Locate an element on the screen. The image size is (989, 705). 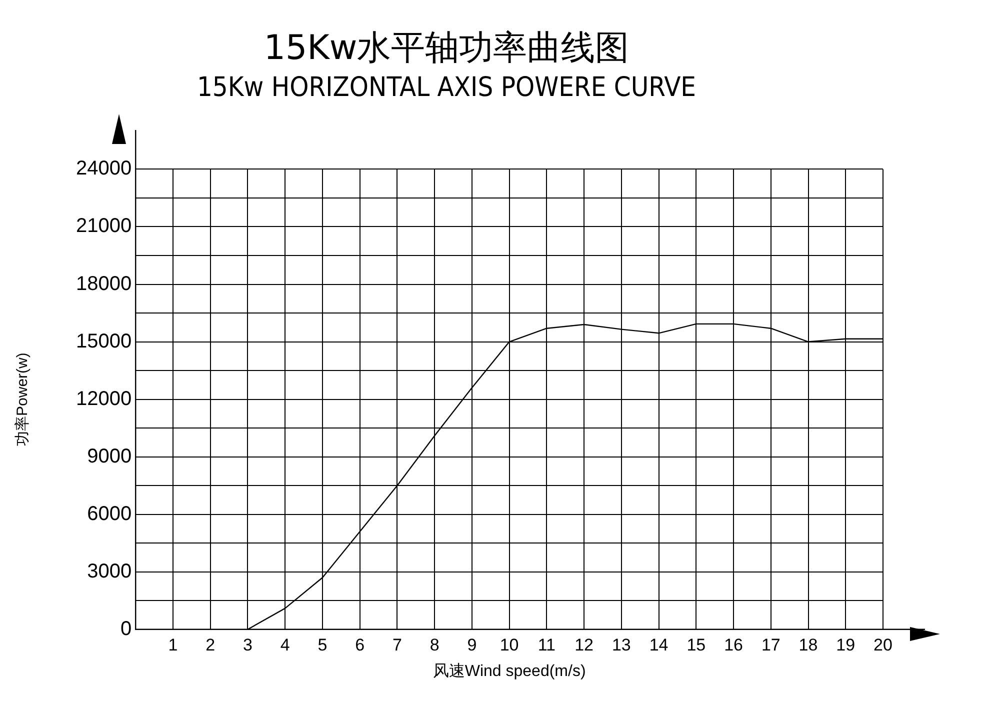
x-tick-label: 10 is located at coordinates (509, 644).